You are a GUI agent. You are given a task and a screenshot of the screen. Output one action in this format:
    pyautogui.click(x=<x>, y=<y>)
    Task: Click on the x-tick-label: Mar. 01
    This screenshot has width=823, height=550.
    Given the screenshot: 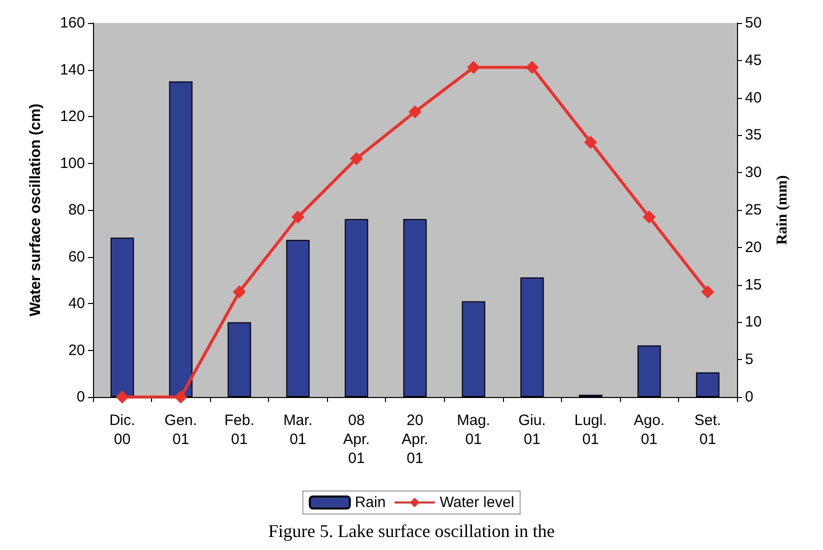 What is the action you would take?
    pyautogui.click(x=298, y=430)
    